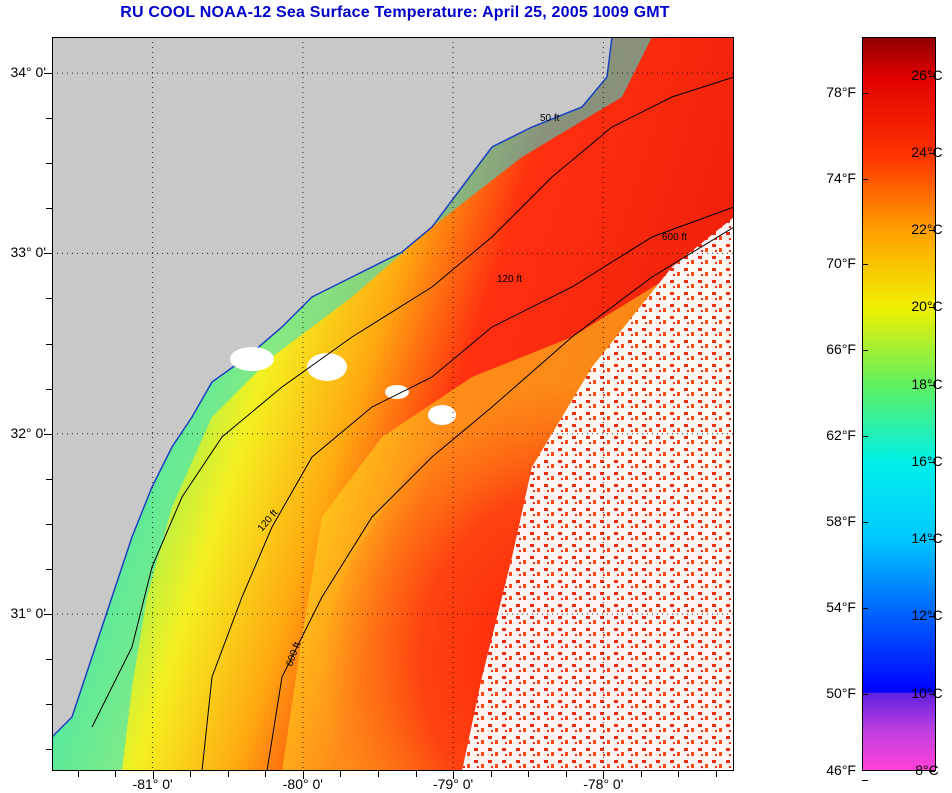  Describe the element at coordinates (28, 432) in the screenshot. I see `lat-tick-label: 32° 0'` at that location.